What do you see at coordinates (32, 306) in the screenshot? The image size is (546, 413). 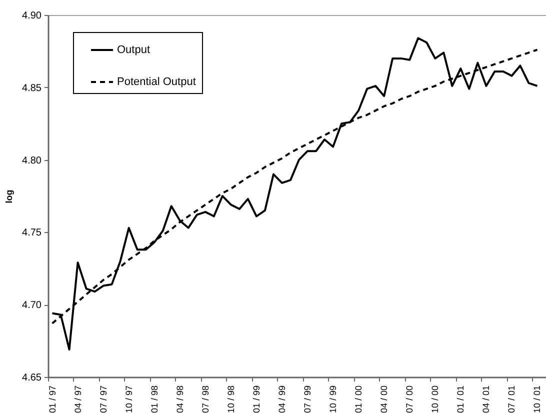 I see `y-tick-label: 4.70` at bounding box center [32, 306].